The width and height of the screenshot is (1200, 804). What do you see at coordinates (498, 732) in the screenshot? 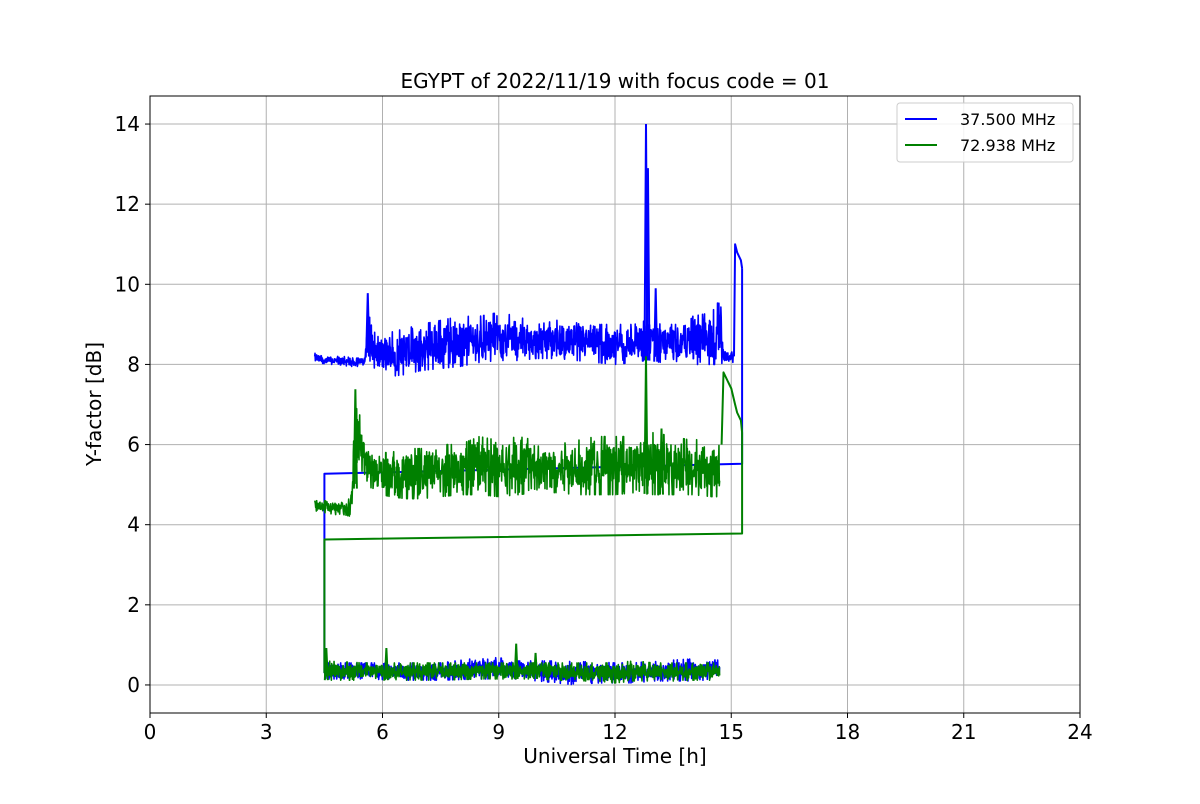
I see `x-tick-label: 9` at bounding box center [498, 732].